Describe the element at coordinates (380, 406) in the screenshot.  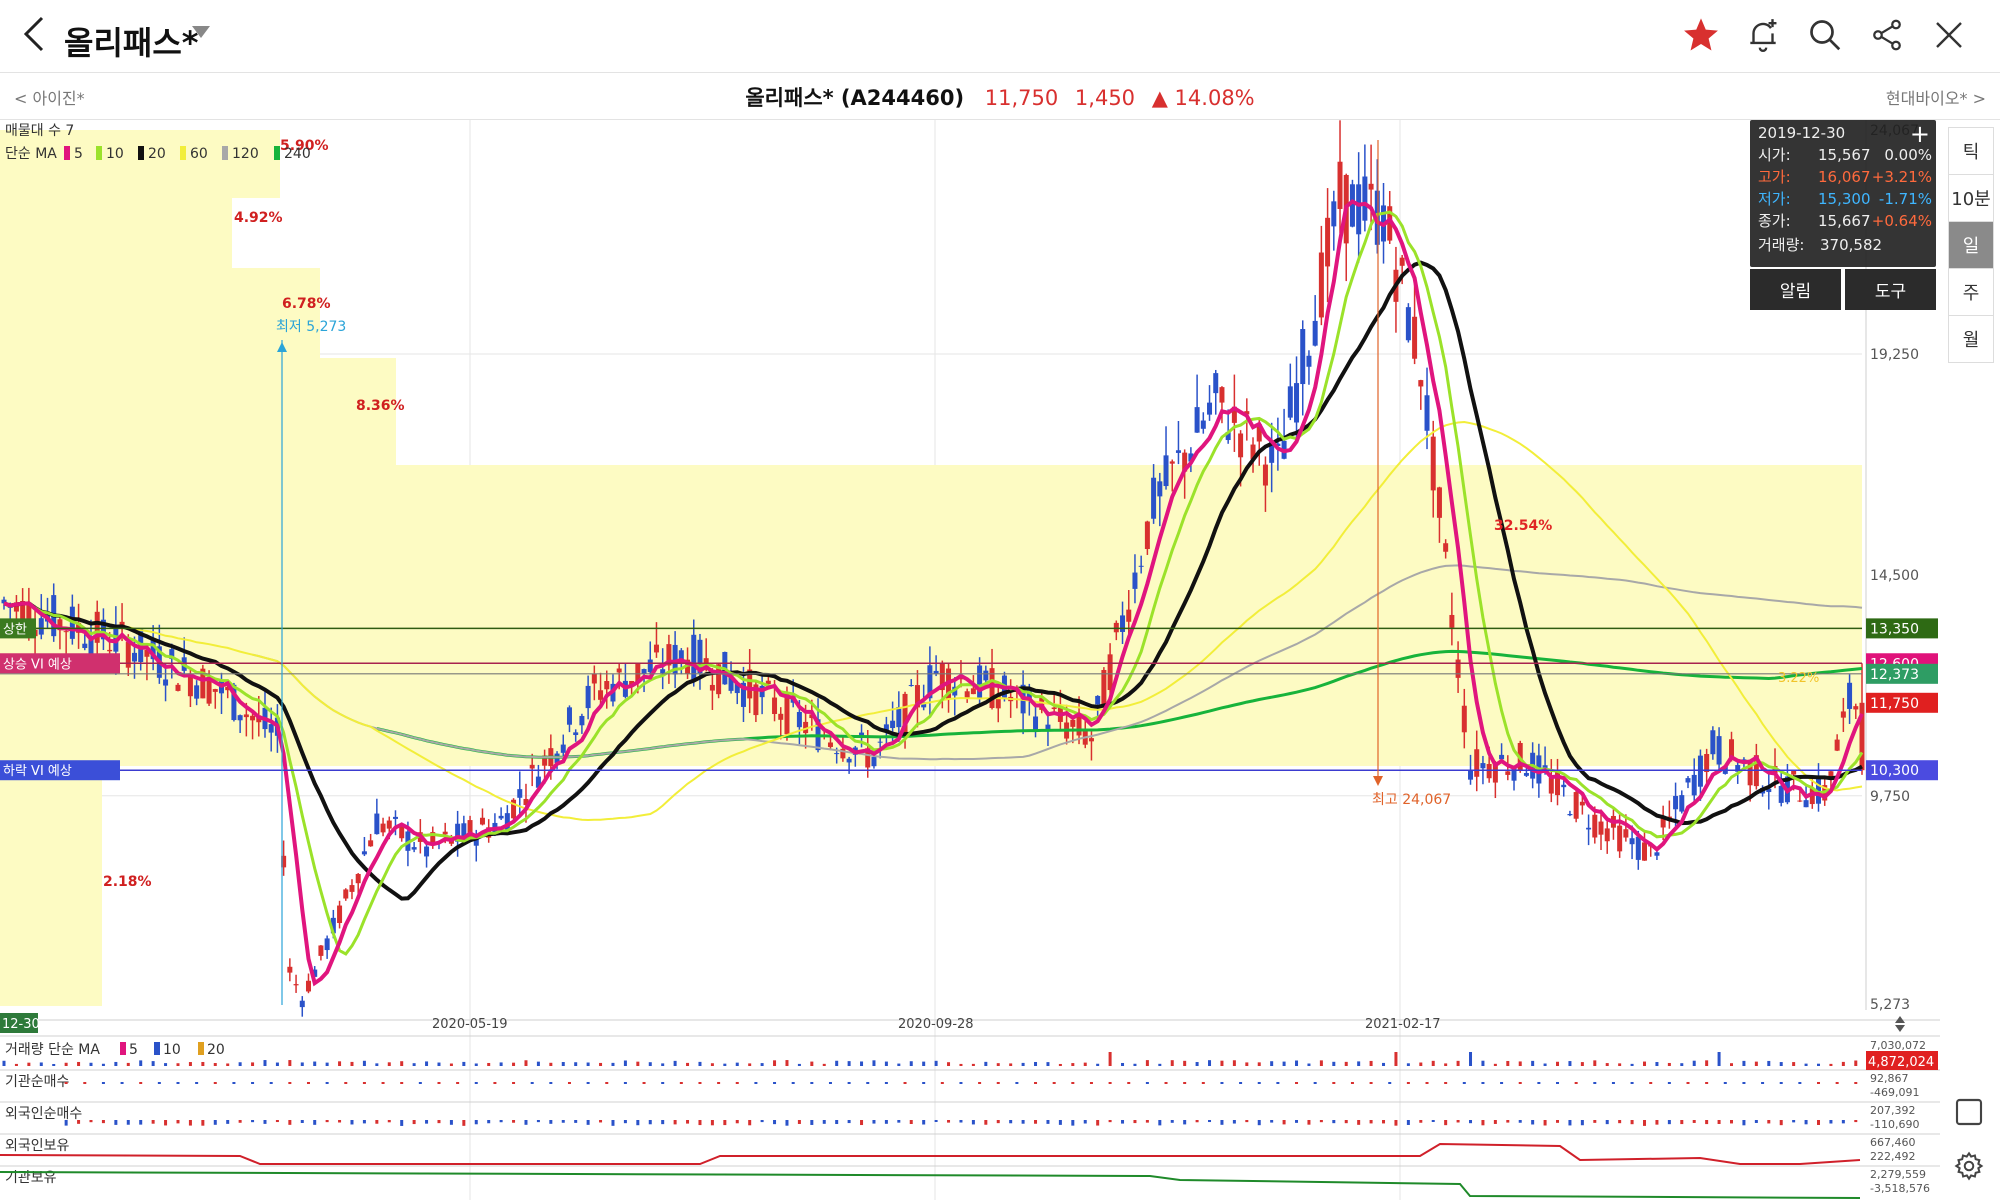
I see `volume-profile-pct: 8.36%` at that location.